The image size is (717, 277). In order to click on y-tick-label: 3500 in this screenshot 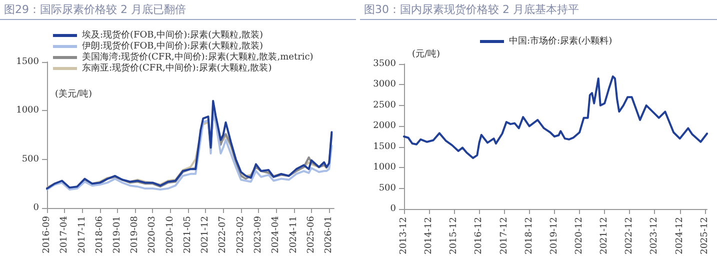, I will do `click(384, 64)`.